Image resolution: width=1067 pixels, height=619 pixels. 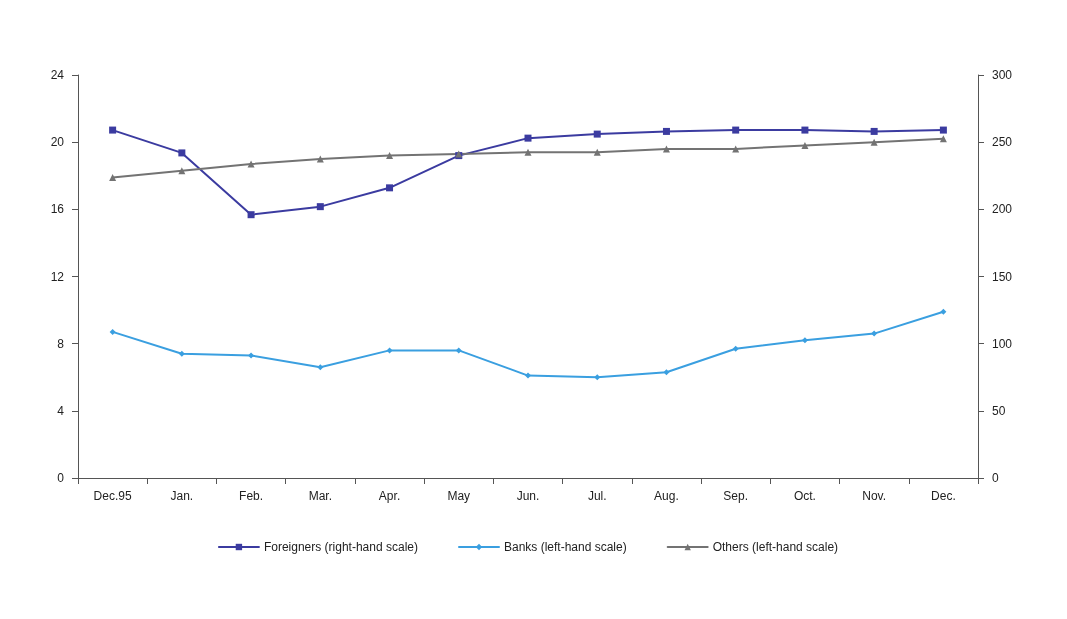 I want to click on x-tick-label: Oct., so click(x=804, y=496).